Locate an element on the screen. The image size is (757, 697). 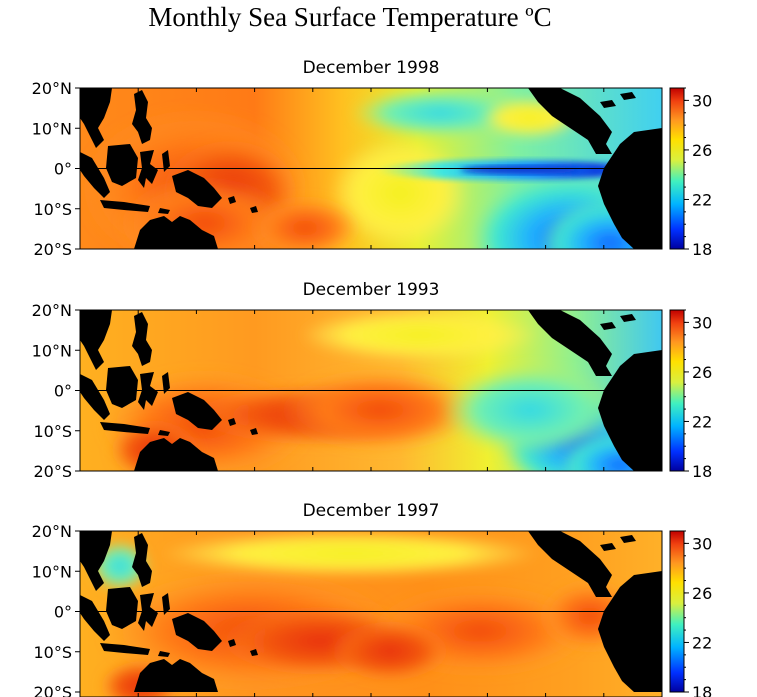
cold-tongue-core is located at coordinates (520, 170).